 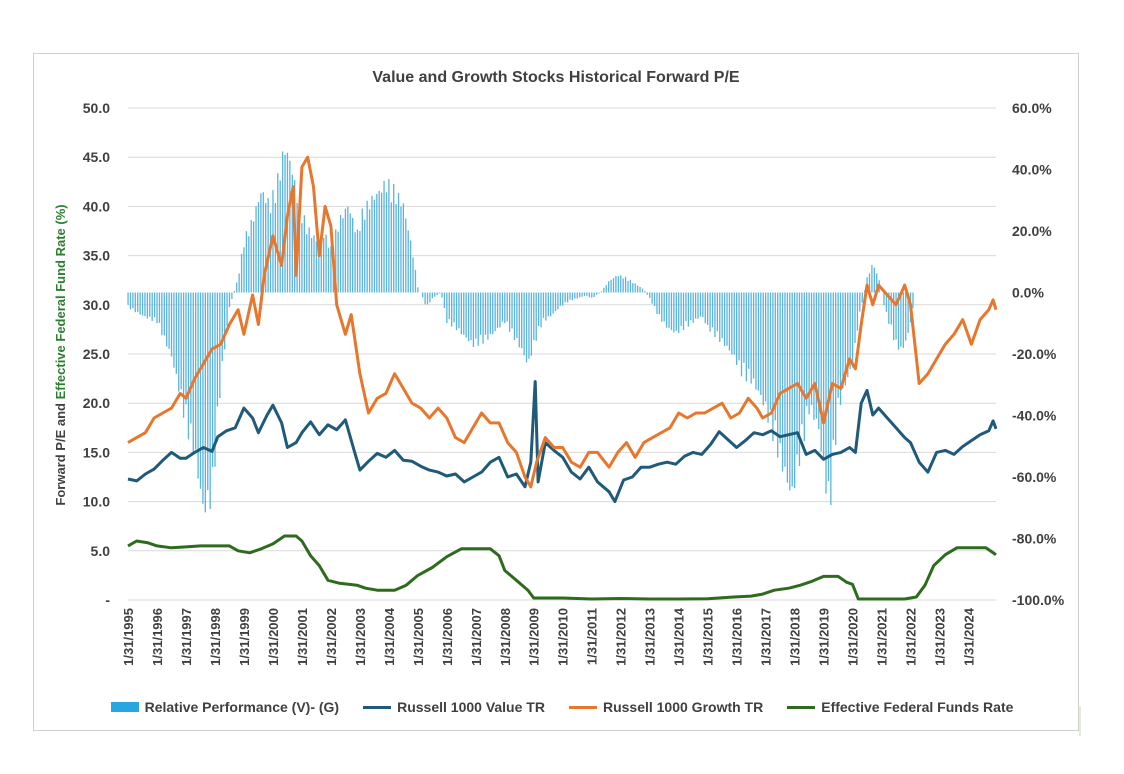 I want to click on x-tick-label: 1/31/2005, so click(x=418, y=637).